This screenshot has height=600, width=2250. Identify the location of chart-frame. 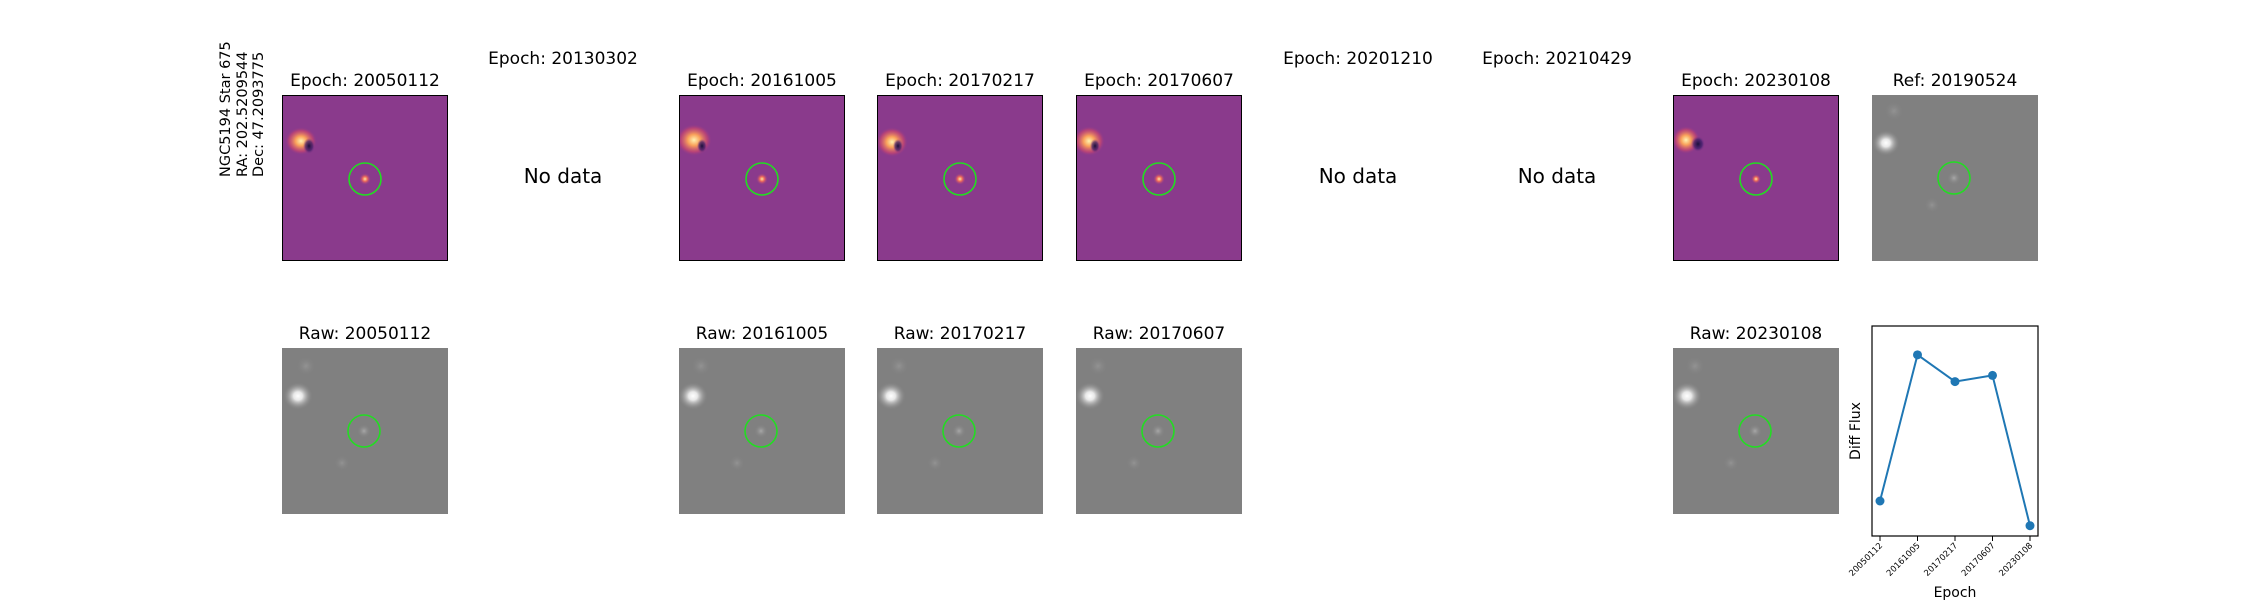
(1955, 431).